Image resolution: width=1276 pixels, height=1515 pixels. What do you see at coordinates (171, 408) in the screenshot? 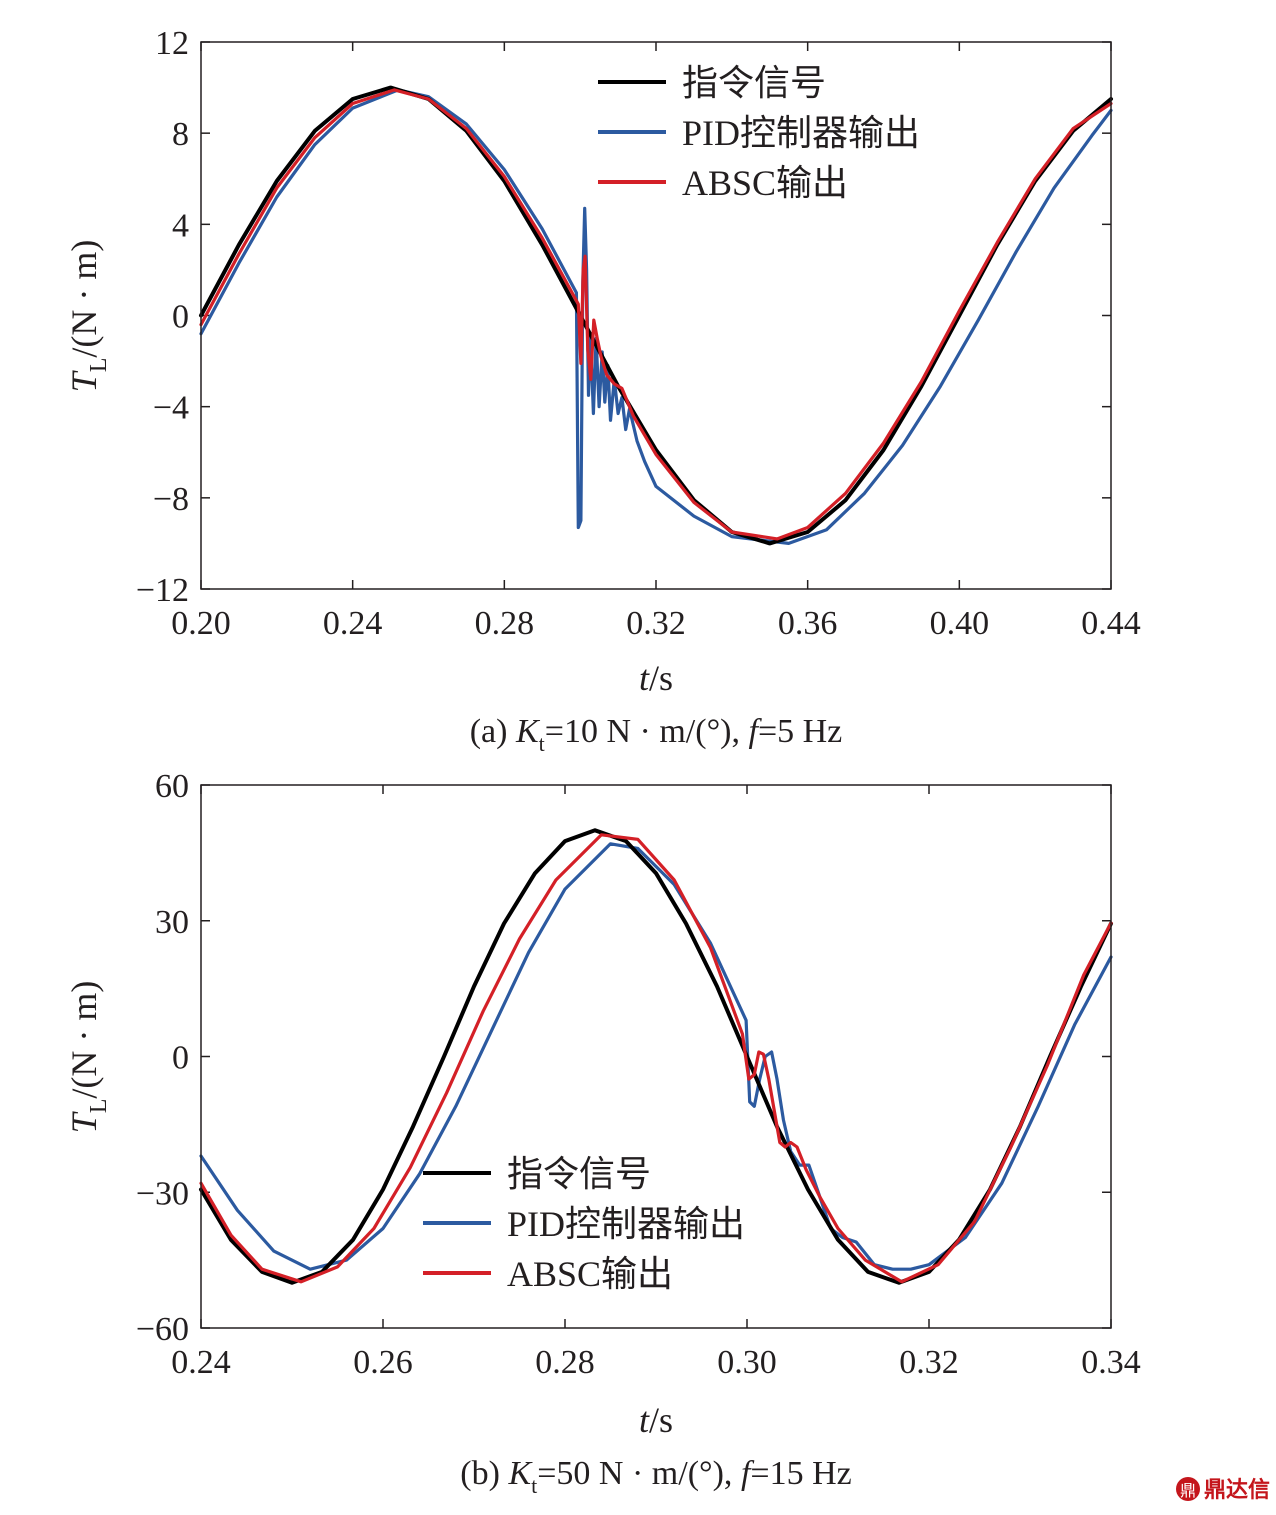
I see `y-tick-label: −4` at bounding box center [171, 408].